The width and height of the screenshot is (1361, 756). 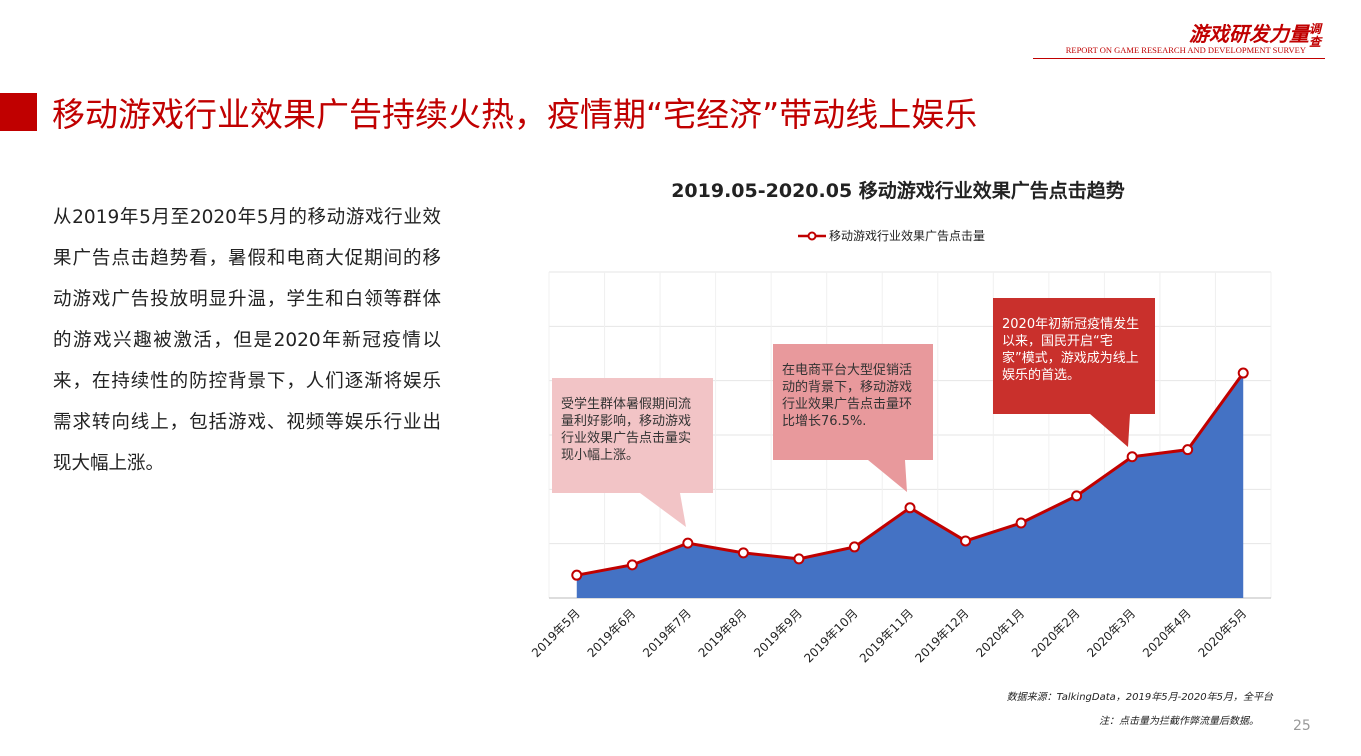 What do you see at coordinates (1179, 58) in the screenshot?
I see `rule` at bounding box center [1179, 58].